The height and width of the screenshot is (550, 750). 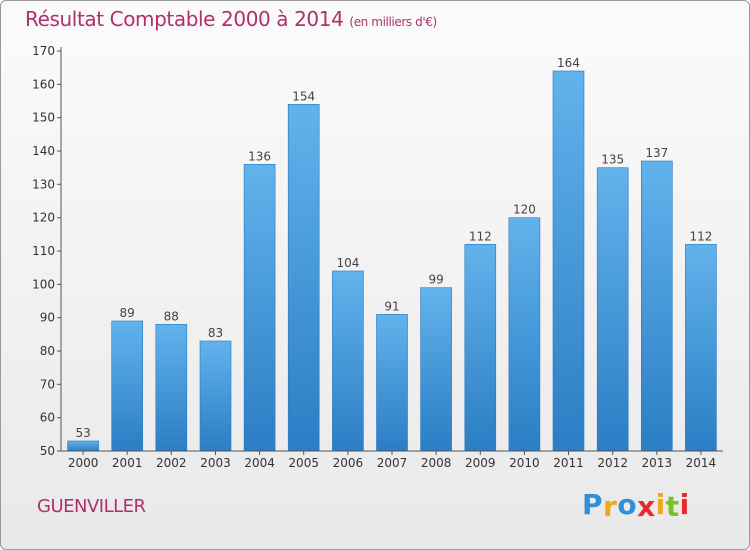 What do you see at coordinates (568, 463) in the screenshot?
I see `x-tick-label-2011: 2011` at bounding box center [568, 463].